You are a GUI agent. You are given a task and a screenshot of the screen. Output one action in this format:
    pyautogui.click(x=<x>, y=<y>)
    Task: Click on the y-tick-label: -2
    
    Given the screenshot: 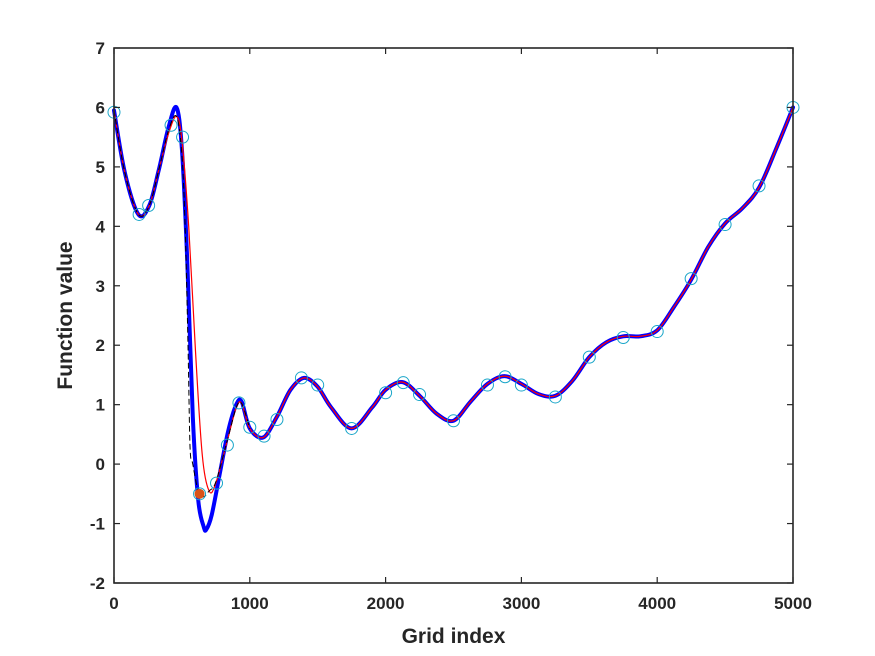 What is the action you would take?
    pyautogui.click(x=97, y=583)
    